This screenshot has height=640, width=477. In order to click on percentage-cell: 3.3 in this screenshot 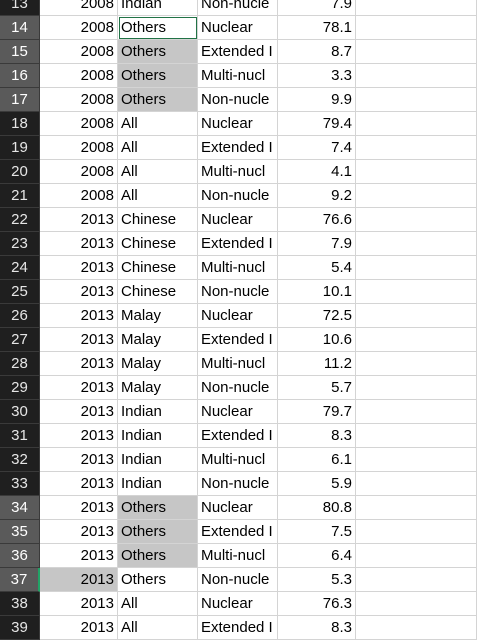, I will do `click(317, 76)`.